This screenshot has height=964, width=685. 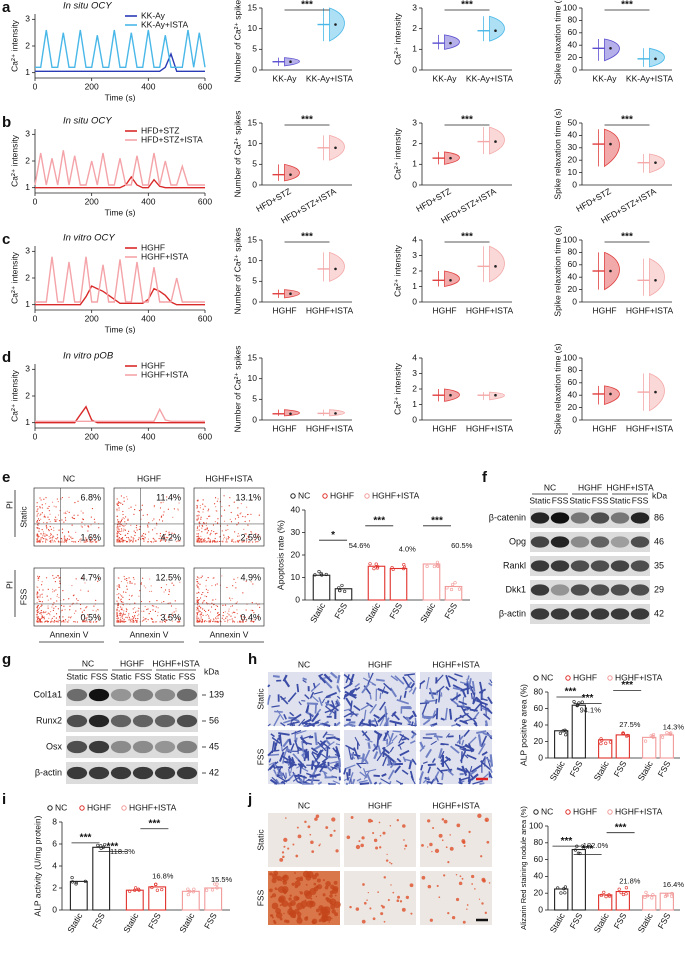 What do you see at coordinates (229, 597) in the screenshot?
I see `flow-plot` at bounding box center [229, 597].